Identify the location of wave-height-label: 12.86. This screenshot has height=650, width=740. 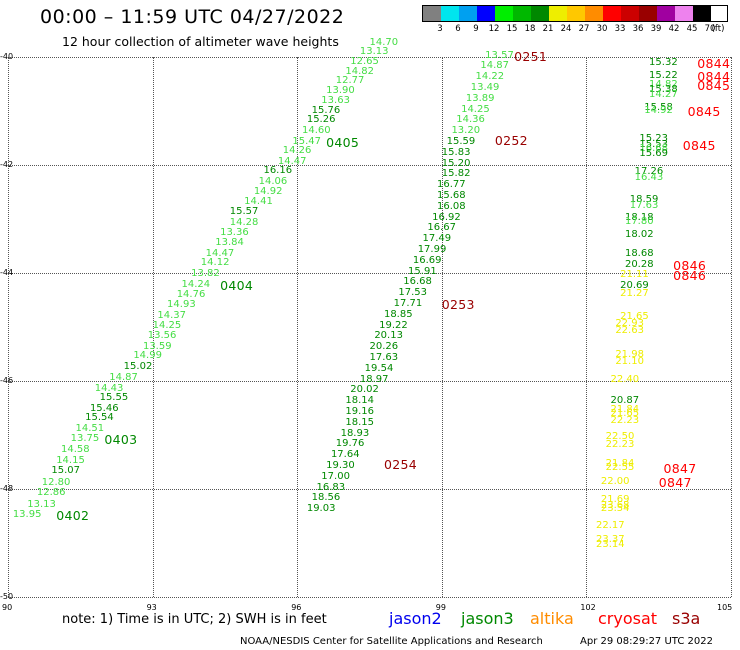
(51, 492).